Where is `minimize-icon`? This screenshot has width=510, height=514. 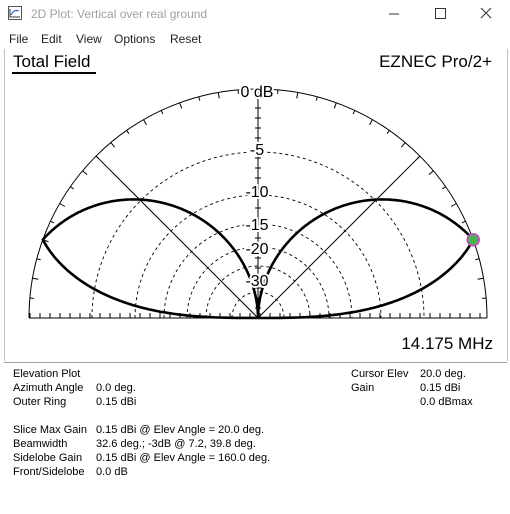
minimize-icon is located at coordinates (394, 14).